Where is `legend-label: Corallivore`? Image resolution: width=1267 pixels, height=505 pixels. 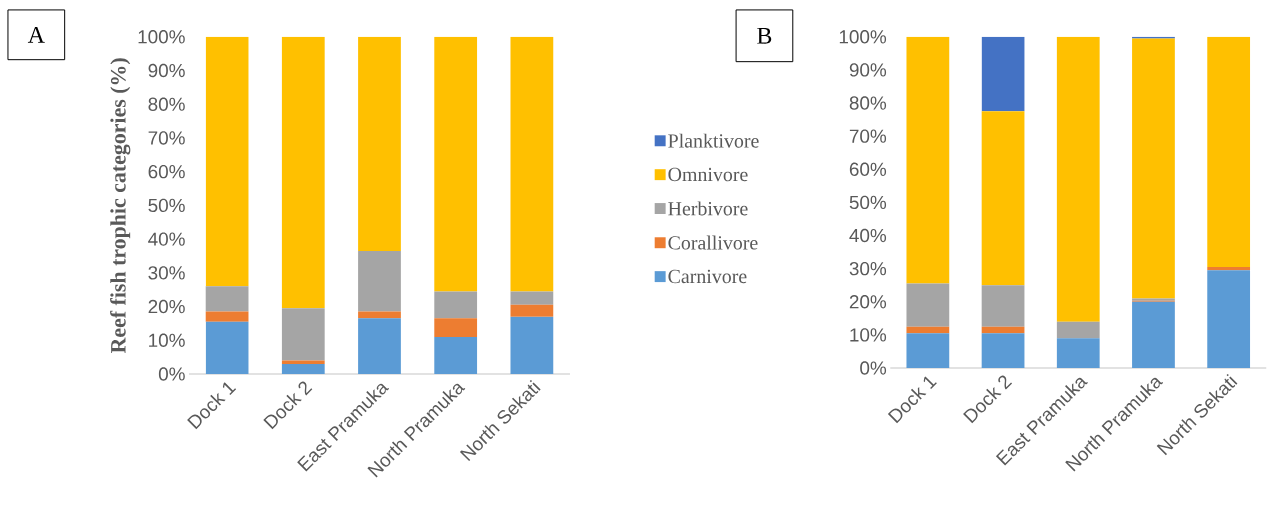 legend-label: Corallivore is located at coordinates (713, 242).